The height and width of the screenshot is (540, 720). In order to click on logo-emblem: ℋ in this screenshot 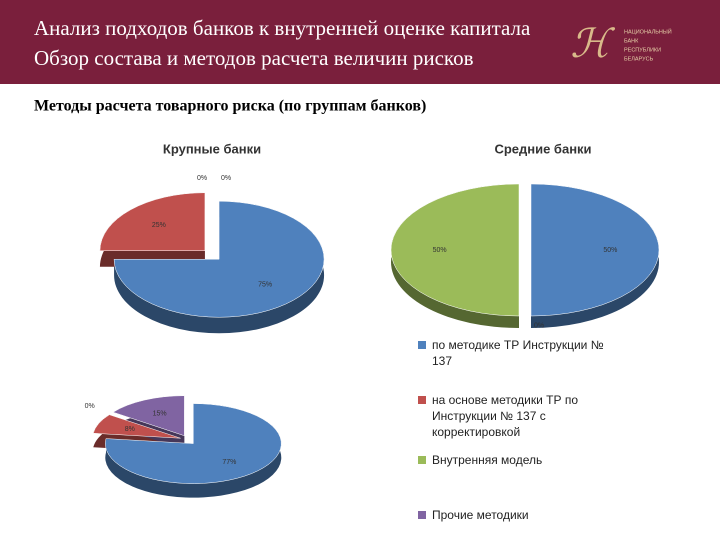, I will do `click(592, 43)`.